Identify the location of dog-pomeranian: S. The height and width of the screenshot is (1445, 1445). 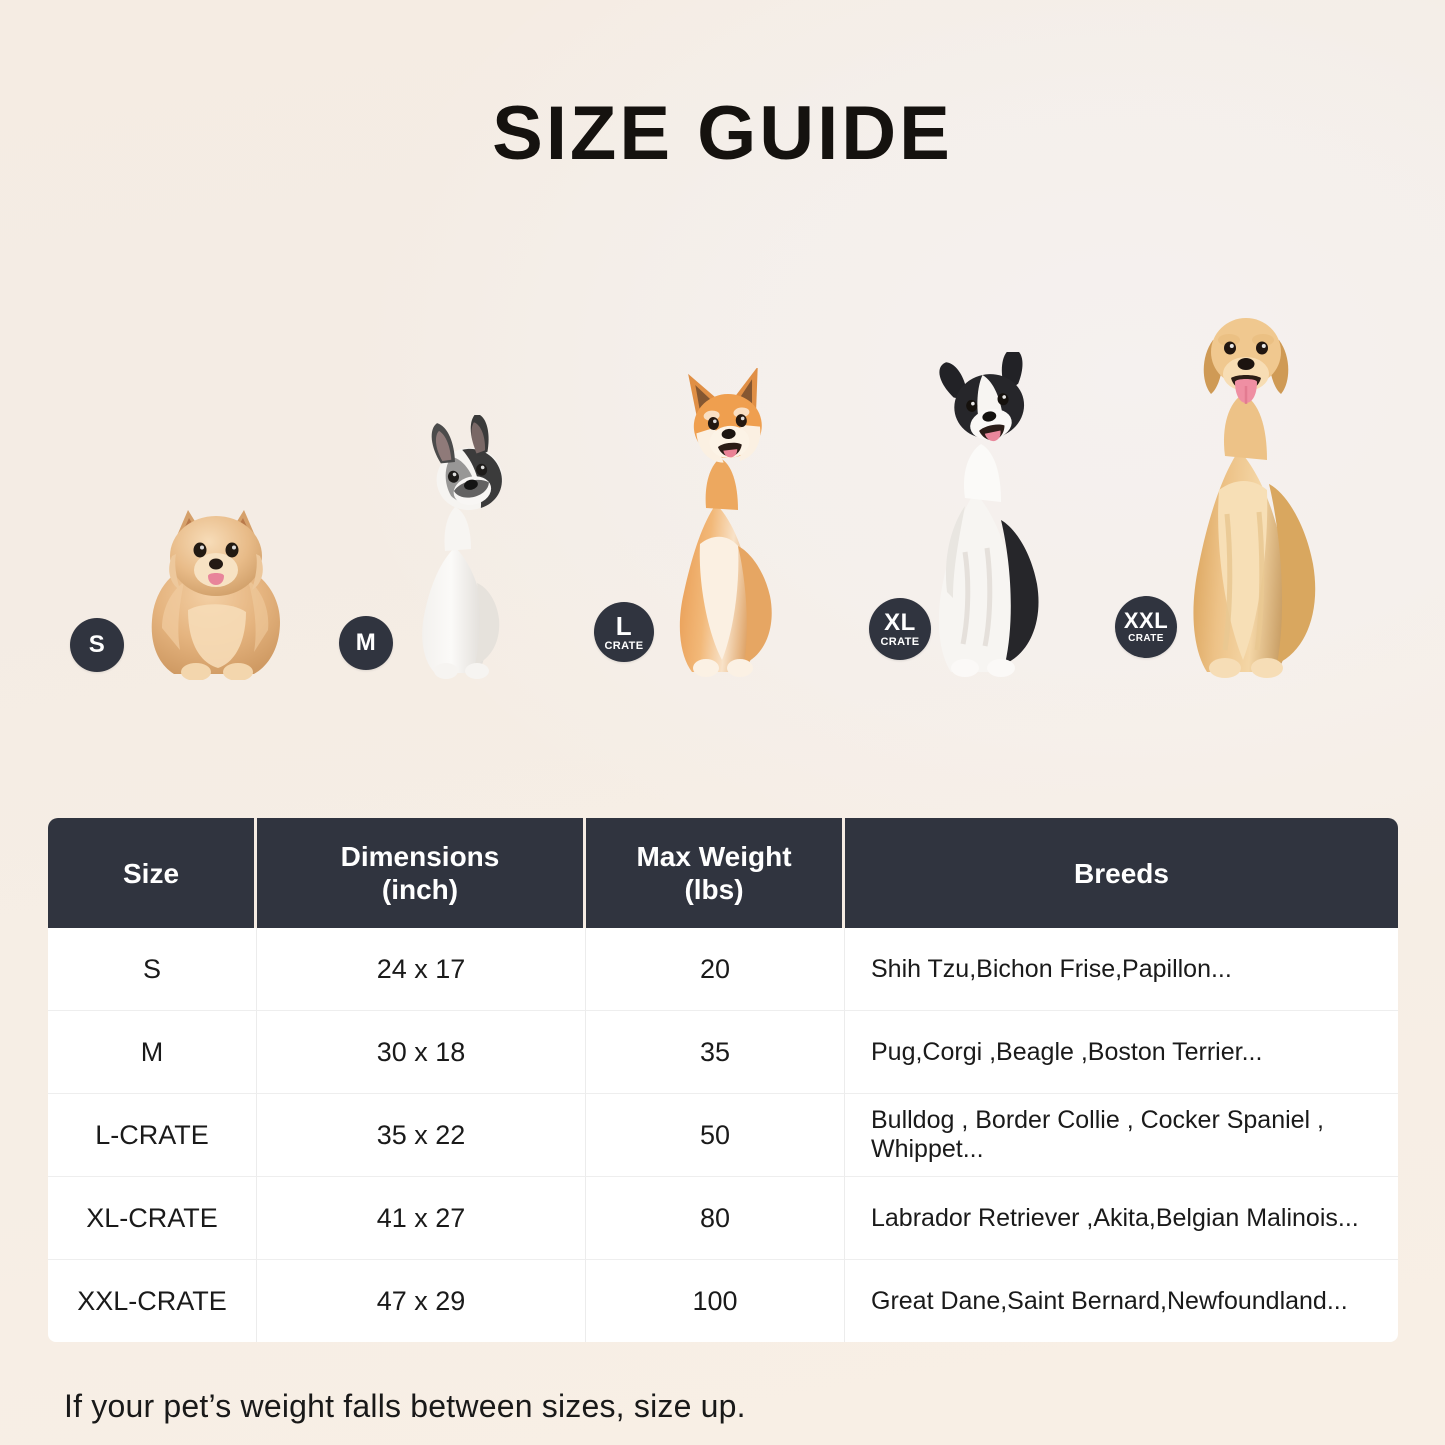
(194, 570).